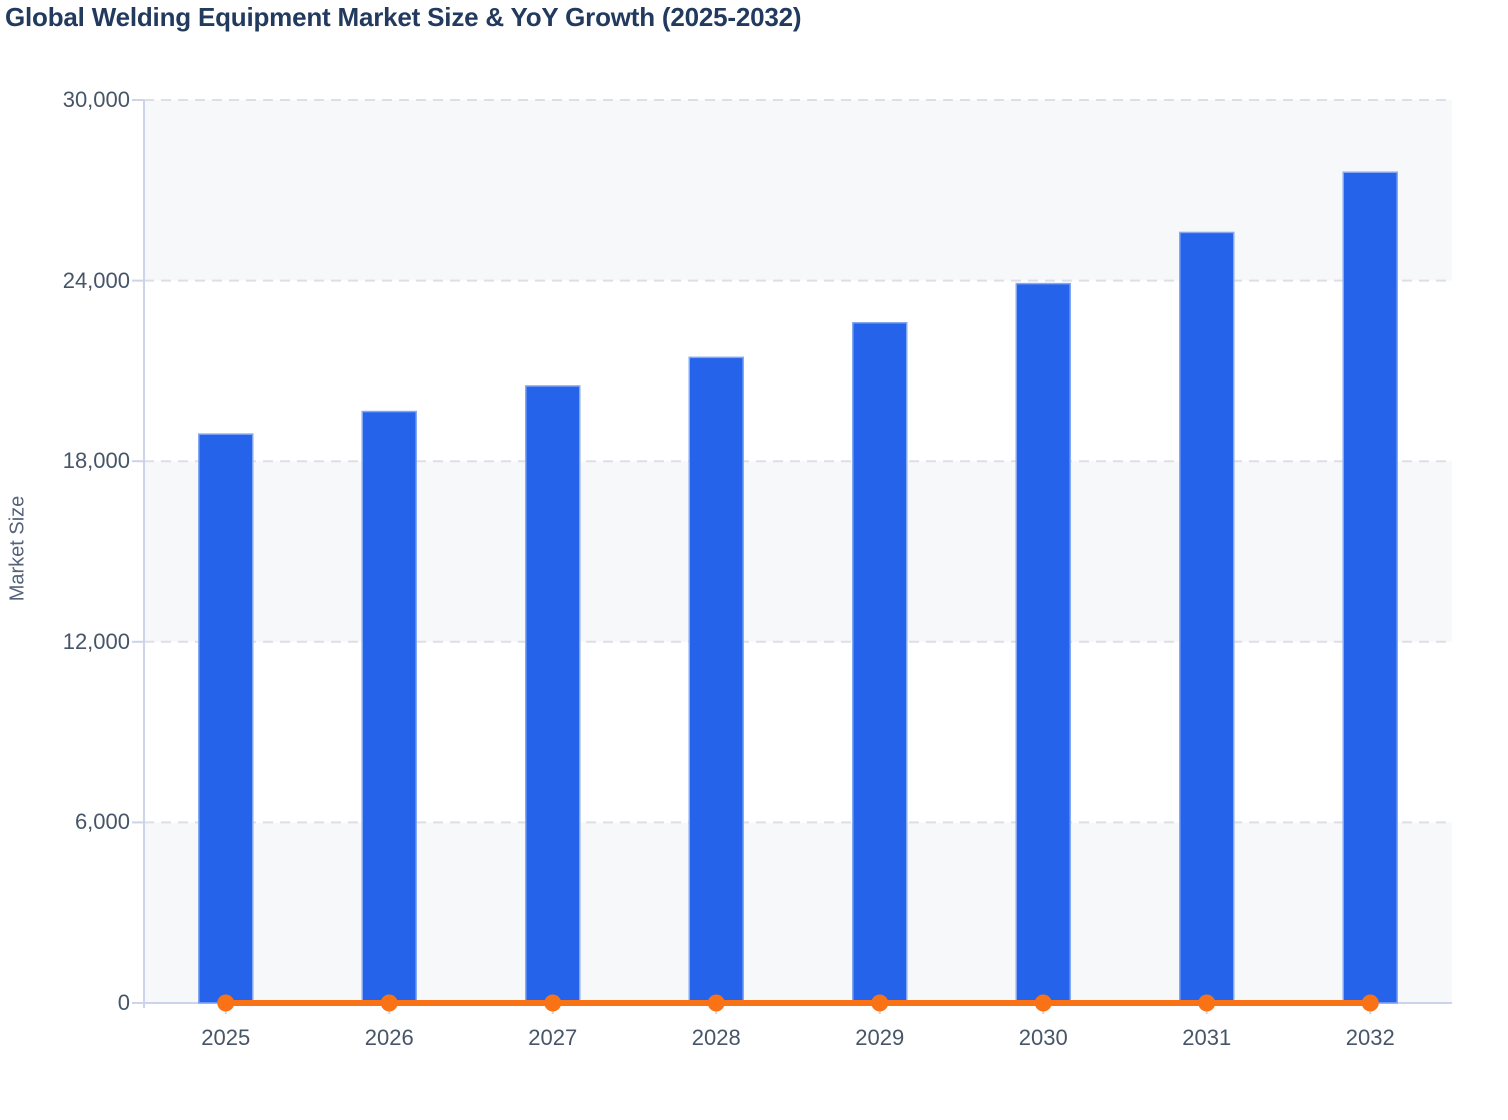 This screenshot has height=1120, width=1508. What do you see at coordinates (1207, 1003) in the screenshot?
I see `yoy-marker-2031` at bounding box center [1207, 1003].